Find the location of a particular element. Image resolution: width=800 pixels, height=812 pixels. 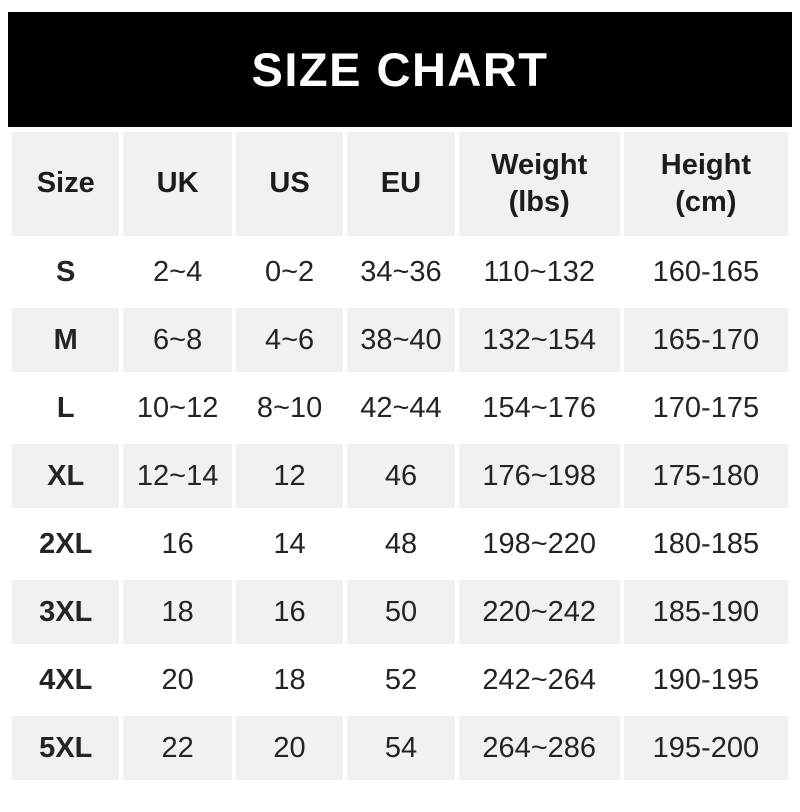

banner: SIZE CHART is located at coordinates (400, 69).